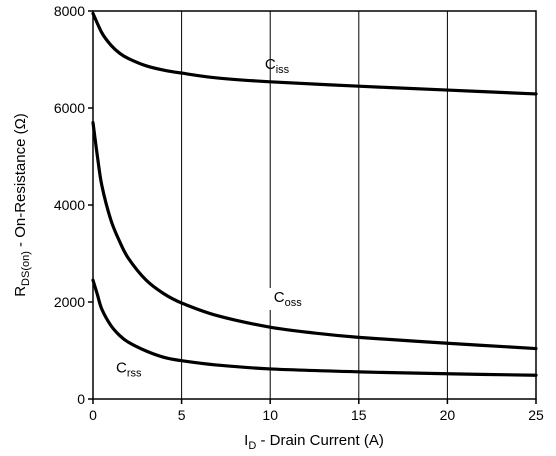 This screenshot has height=456, width=556. I want to click on y-axis-label: RDS(on) - On-Resistance (Ω), so click(22, 205).